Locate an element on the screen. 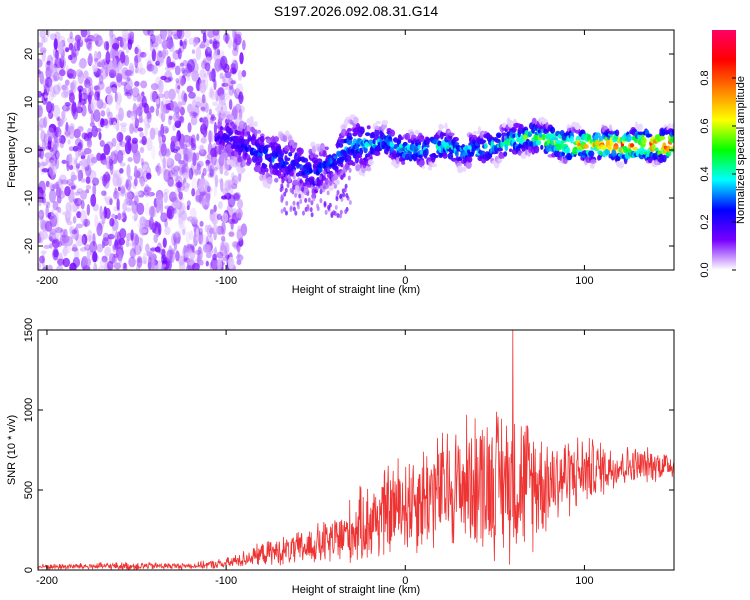 This screenshot has height=600, width=750. spectrogram-y-label: Frequency (Hz) is located at coordinates (12, 150).